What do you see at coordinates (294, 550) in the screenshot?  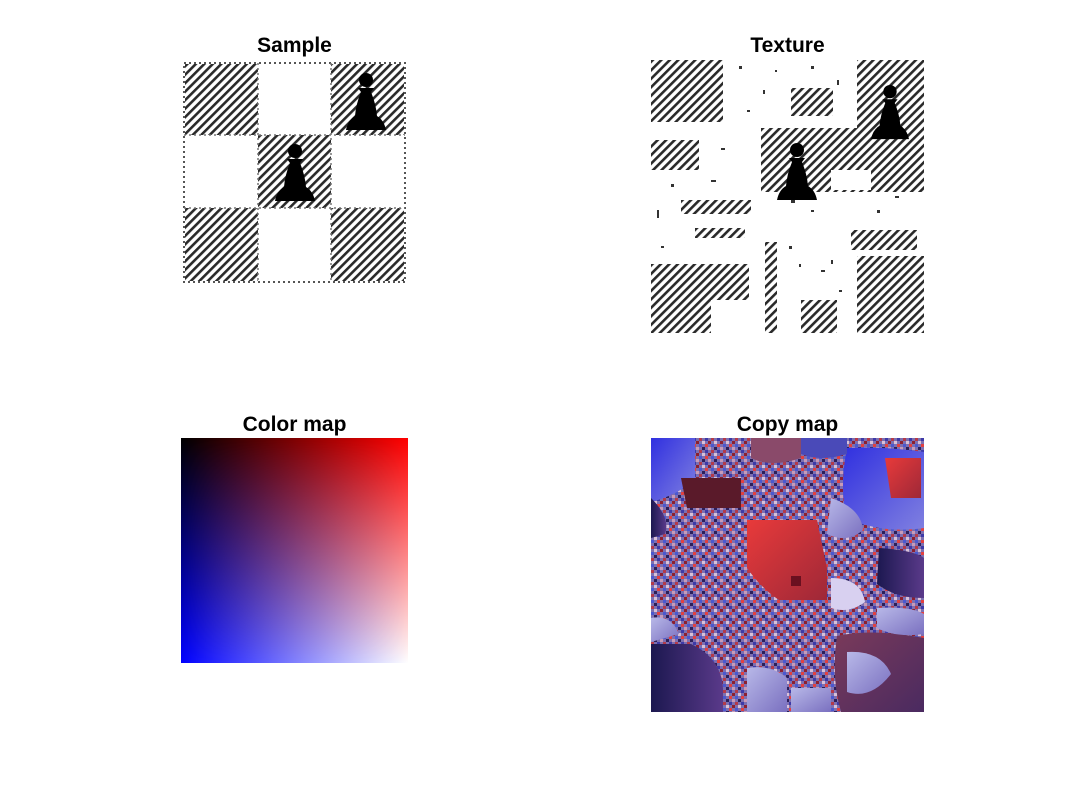 I see `colormap-image` at bounding box center [294, 550].